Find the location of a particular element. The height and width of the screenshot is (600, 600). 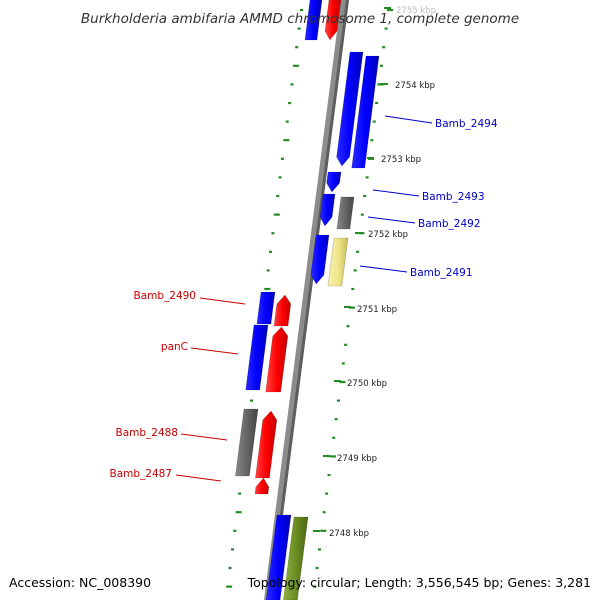

kbp-label: 2754 kbp is located at coordinates (415, 86).